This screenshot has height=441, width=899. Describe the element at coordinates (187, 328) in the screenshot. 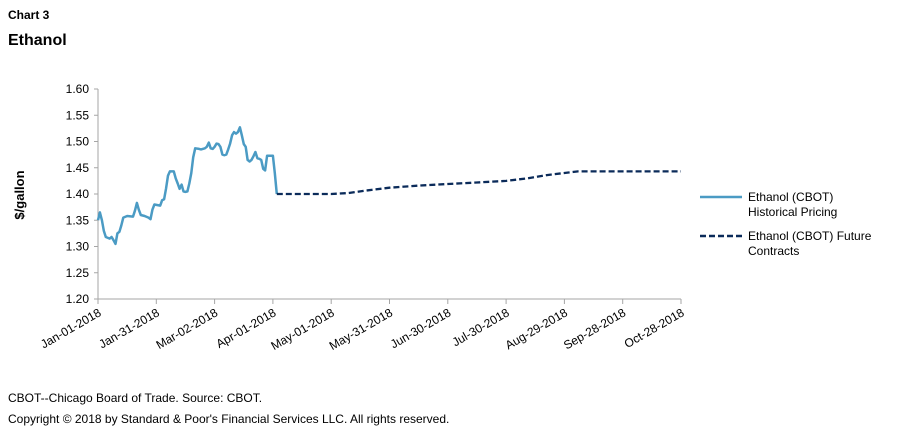

I see `x-tick-label: Mar-02-2018` at that location.